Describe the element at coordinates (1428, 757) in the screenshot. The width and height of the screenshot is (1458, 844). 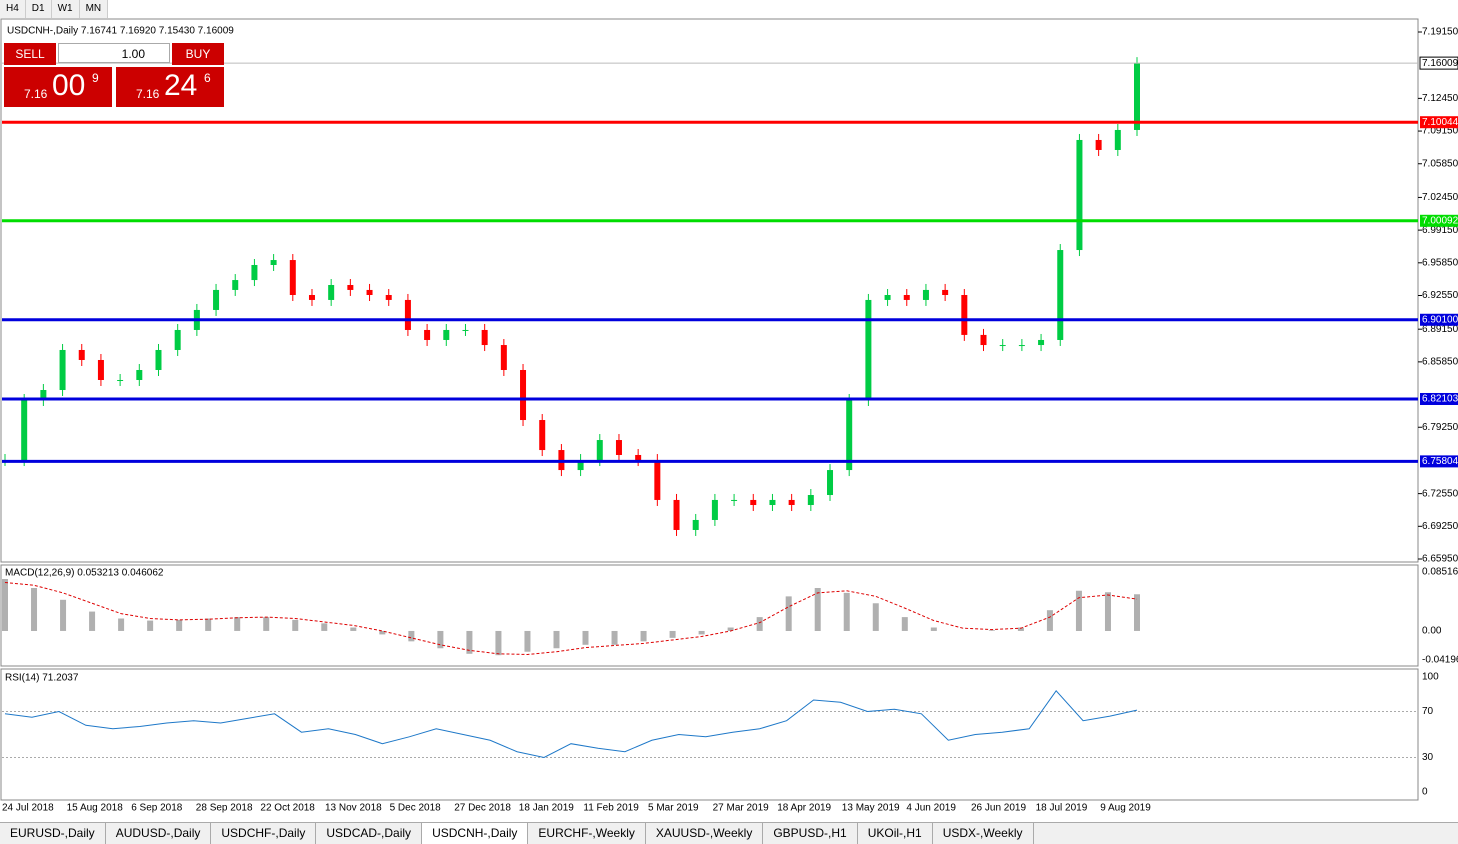
I see `rsi-tick-label: 30` at that location.